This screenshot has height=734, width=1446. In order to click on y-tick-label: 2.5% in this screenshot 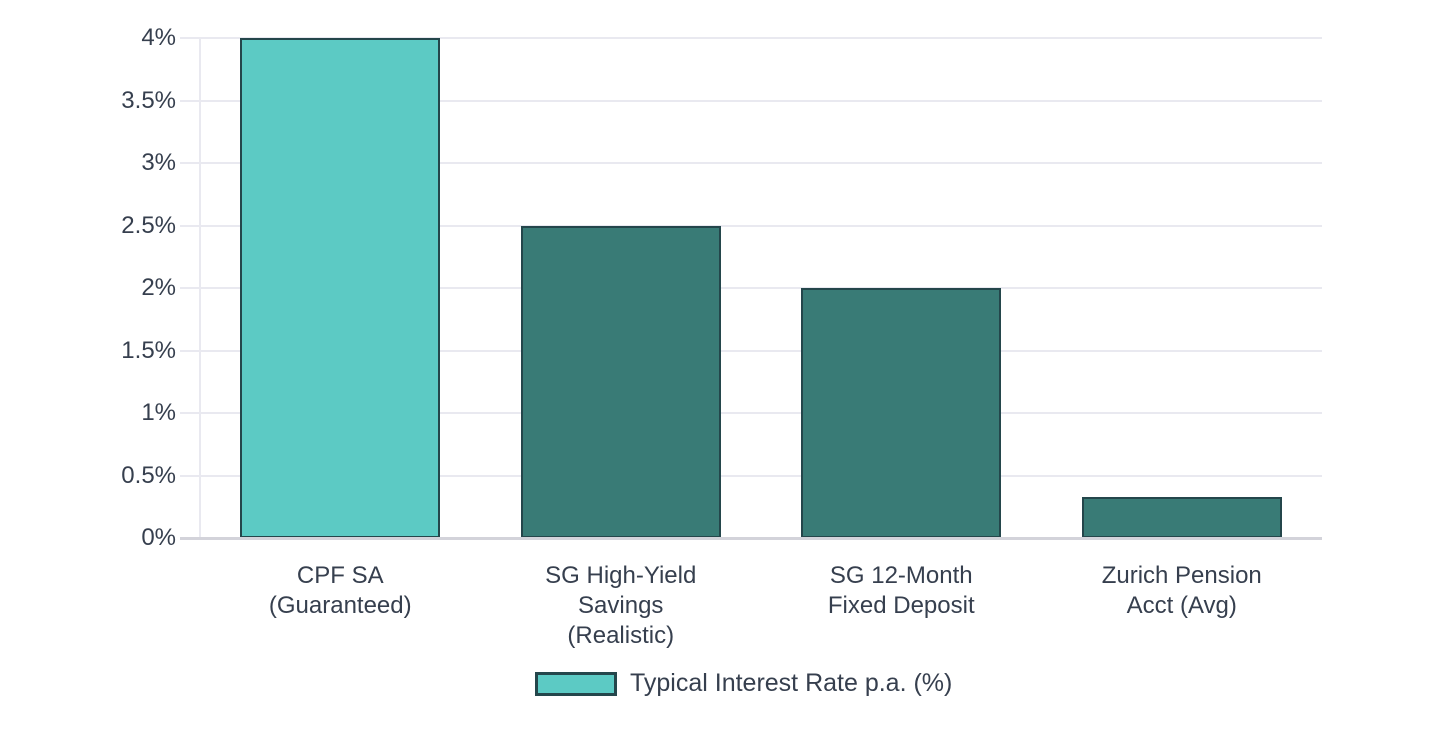, I will do `click(148, 225)`.